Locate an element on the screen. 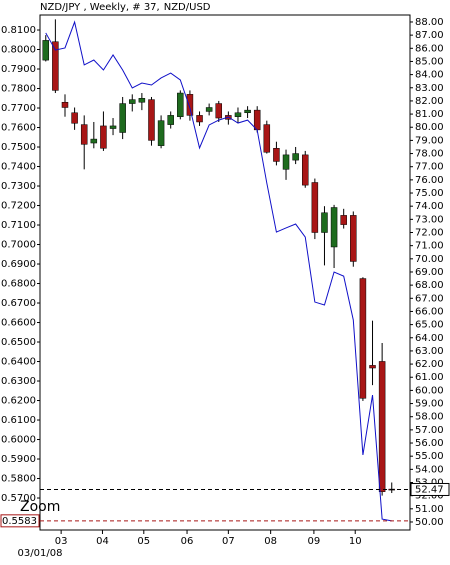 The height and width of the screenshot is (565, 450). y-tick-label: 0.6200 is located at coordinates (18, 401).